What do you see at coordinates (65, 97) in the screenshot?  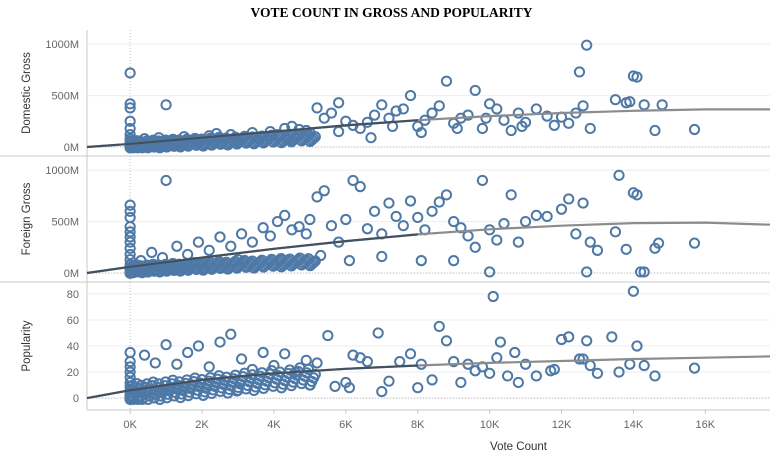 I see `y-tick-label: 500M` at bounding box center [65, 97].